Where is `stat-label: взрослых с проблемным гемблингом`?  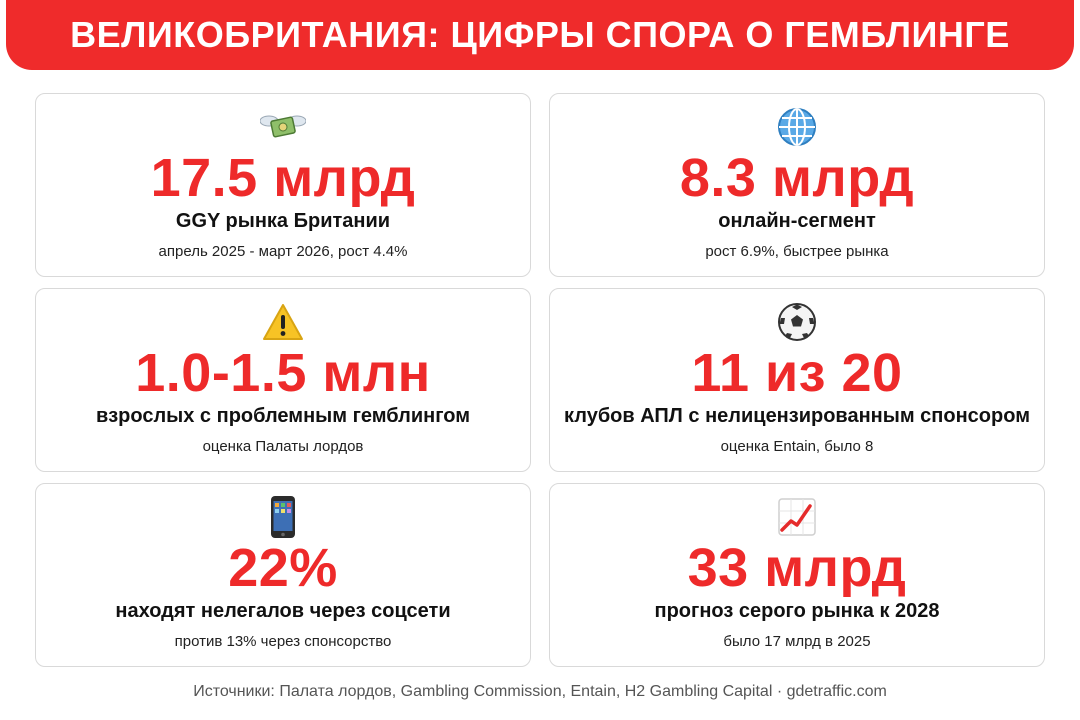
stat-label: взрослых с проблемным гемблингом is located at coordinates (283, 416).